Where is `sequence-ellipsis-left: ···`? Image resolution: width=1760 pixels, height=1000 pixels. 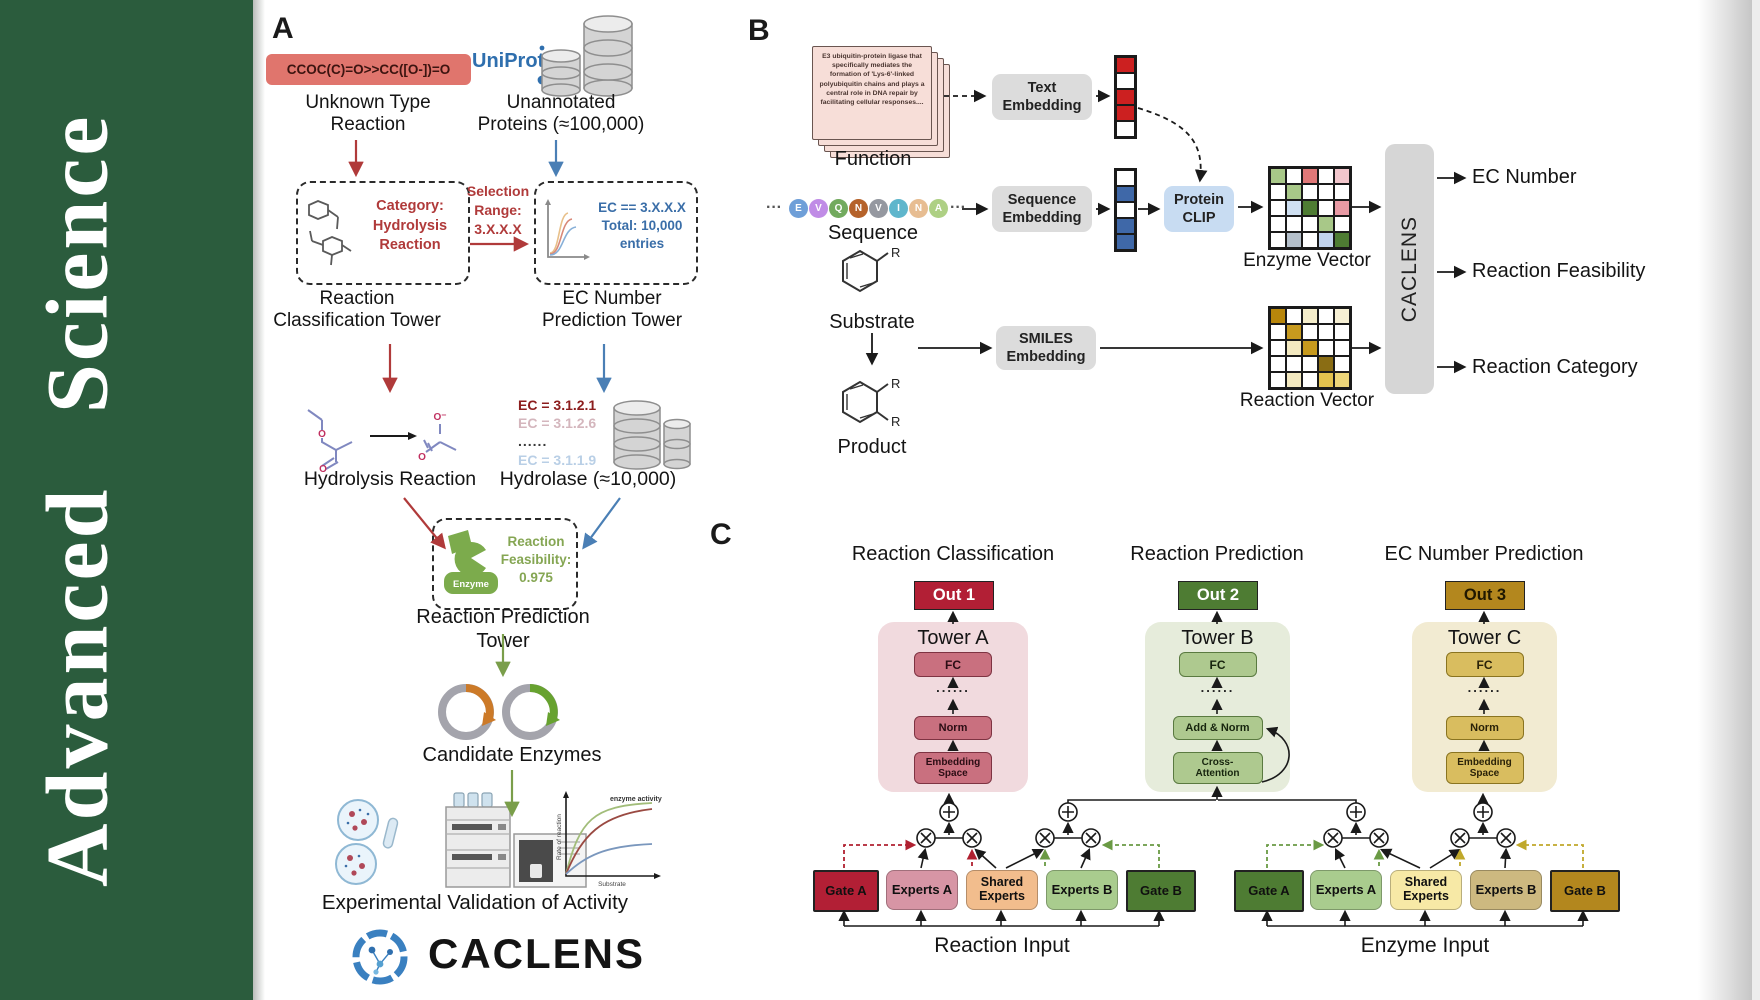
sequence-ellipsis-left: ··· is located at coordinates (774, 207).